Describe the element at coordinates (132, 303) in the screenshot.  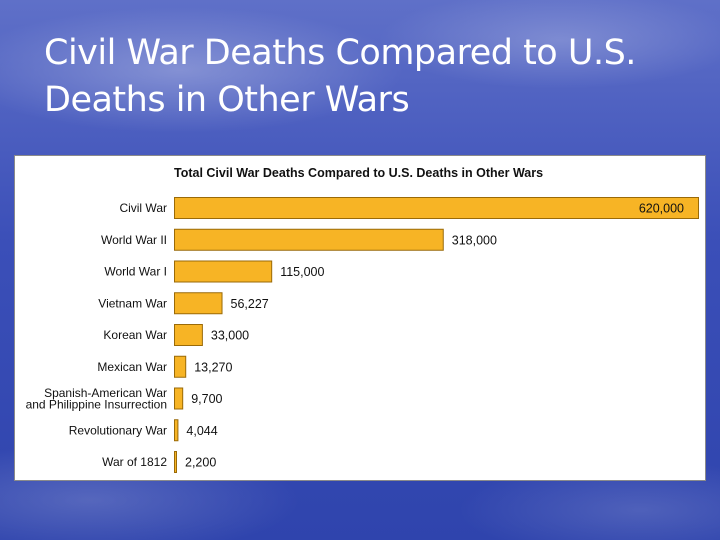
I see `category-label-4: Vietnam War` at that location.